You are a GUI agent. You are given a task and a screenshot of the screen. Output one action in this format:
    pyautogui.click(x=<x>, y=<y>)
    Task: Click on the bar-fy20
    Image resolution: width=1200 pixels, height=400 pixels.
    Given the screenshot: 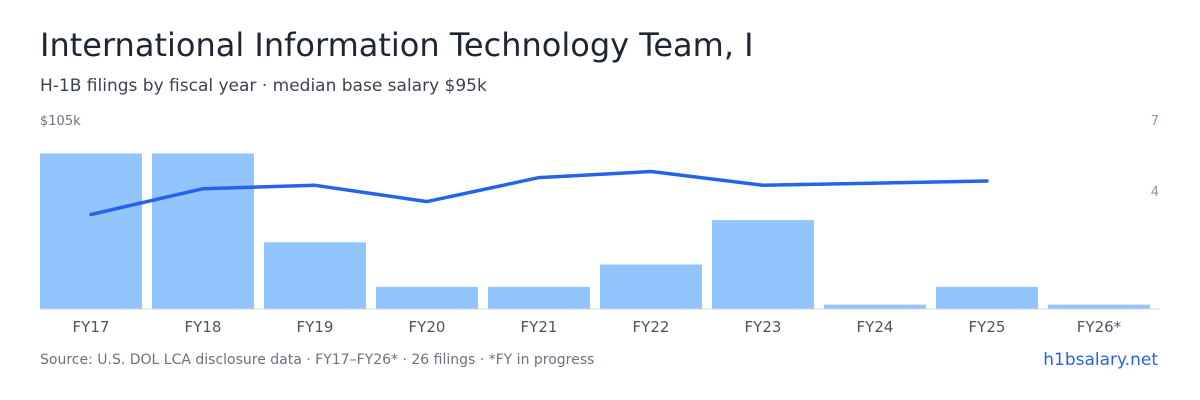 What is the action you would take?
    pyautogui.click(x=427, y=297)
    